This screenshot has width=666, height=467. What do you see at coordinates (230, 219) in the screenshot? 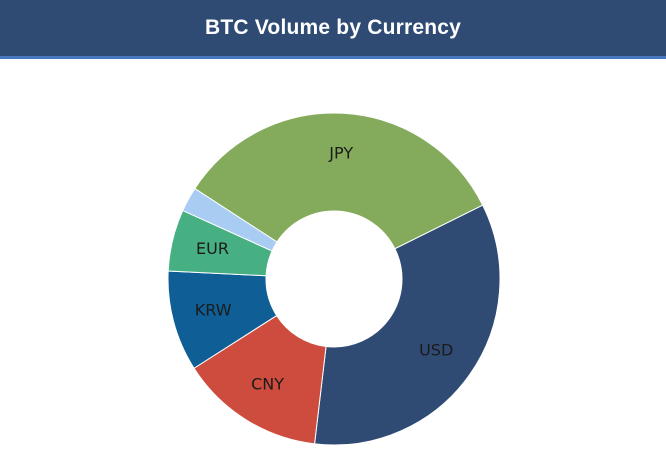
I see `slice-unlabeled` at bounding box center [230, 219].